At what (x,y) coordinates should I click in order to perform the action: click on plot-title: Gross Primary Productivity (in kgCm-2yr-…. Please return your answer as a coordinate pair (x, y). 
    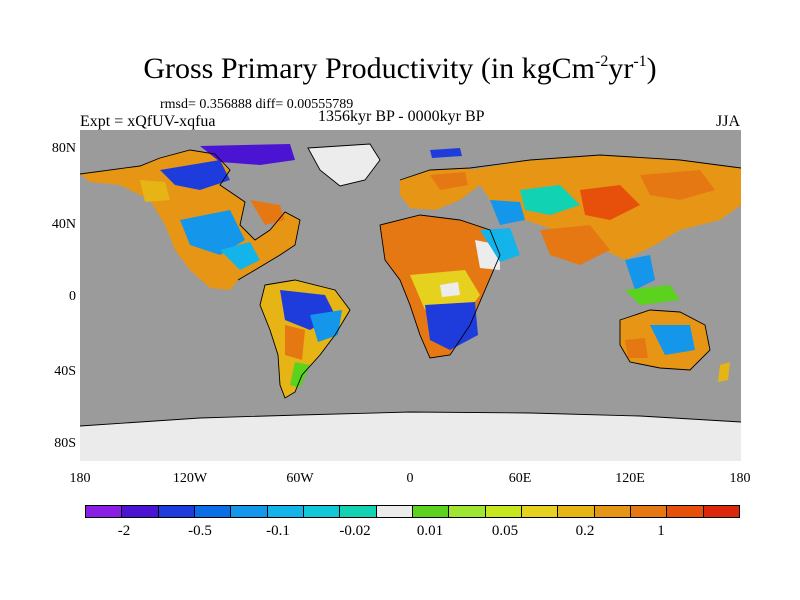
    Looking at the image, I should click on (400, 68).